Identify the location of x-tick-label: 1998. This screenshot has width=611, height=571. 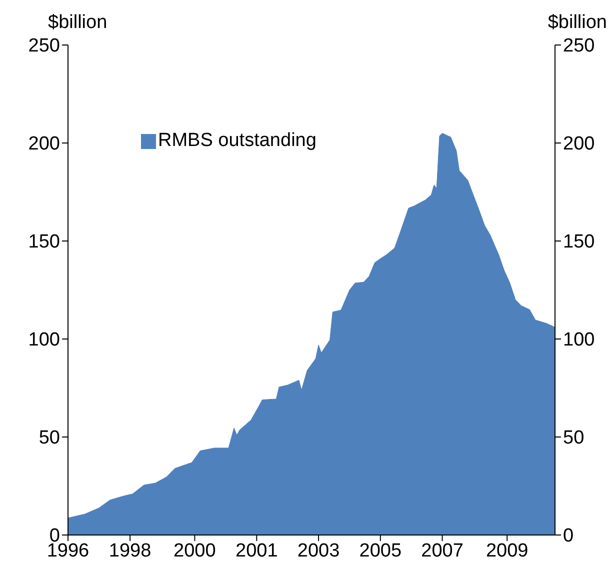
(130, 551).